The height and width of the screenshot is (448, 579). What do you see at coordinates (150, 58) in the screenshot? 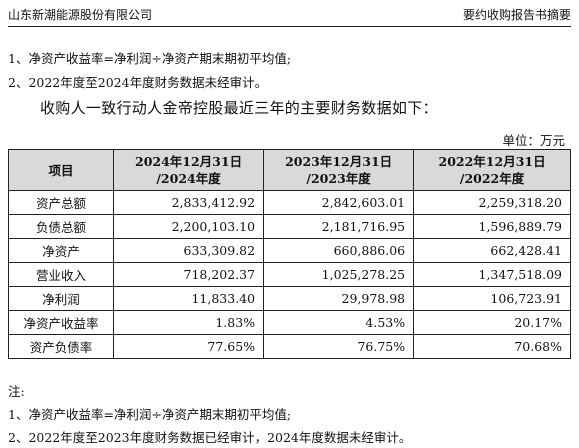
I see `top-note-1: 1、净资产收益率=净利润÷净资产期末期初平均值;` at bounding box center [150, 58].